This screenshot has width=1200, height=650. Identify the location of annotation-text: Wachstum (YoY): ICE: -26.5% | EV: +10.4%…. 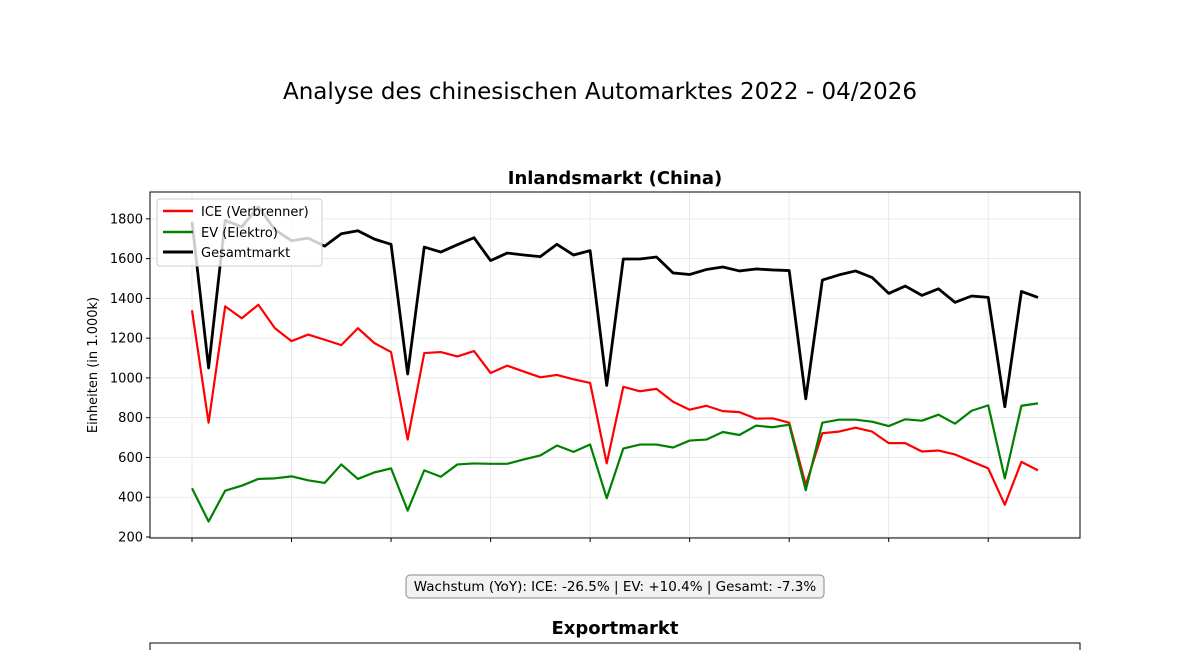
(615, 587).